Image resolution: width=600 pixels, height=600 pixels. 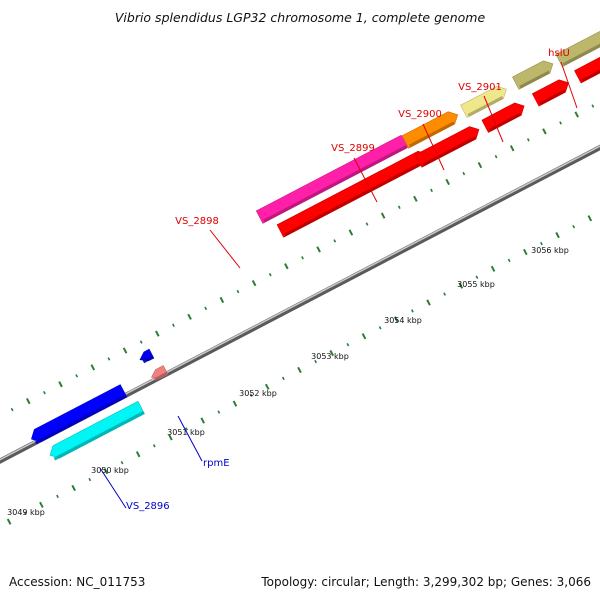 What do you see at coordinates (403, 320) in the screenshot?
I see `kbp-label: 3054 kbp` at bounding box center [403, 320].